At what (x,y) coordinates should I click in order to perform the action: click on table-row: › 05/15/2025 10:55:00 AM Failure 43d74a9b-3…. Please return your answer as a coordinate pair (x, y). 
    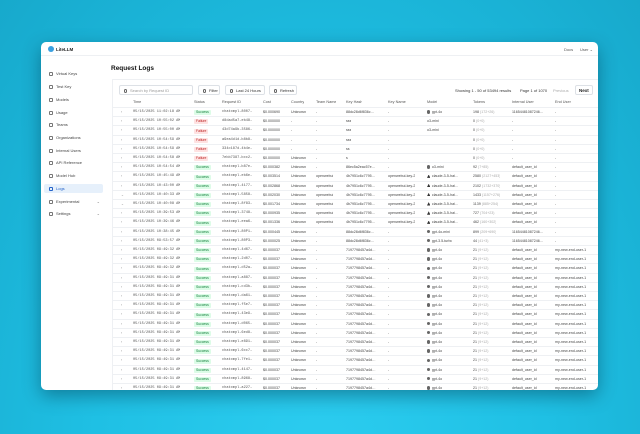
    Looking at the image, I should click on (355, 129).